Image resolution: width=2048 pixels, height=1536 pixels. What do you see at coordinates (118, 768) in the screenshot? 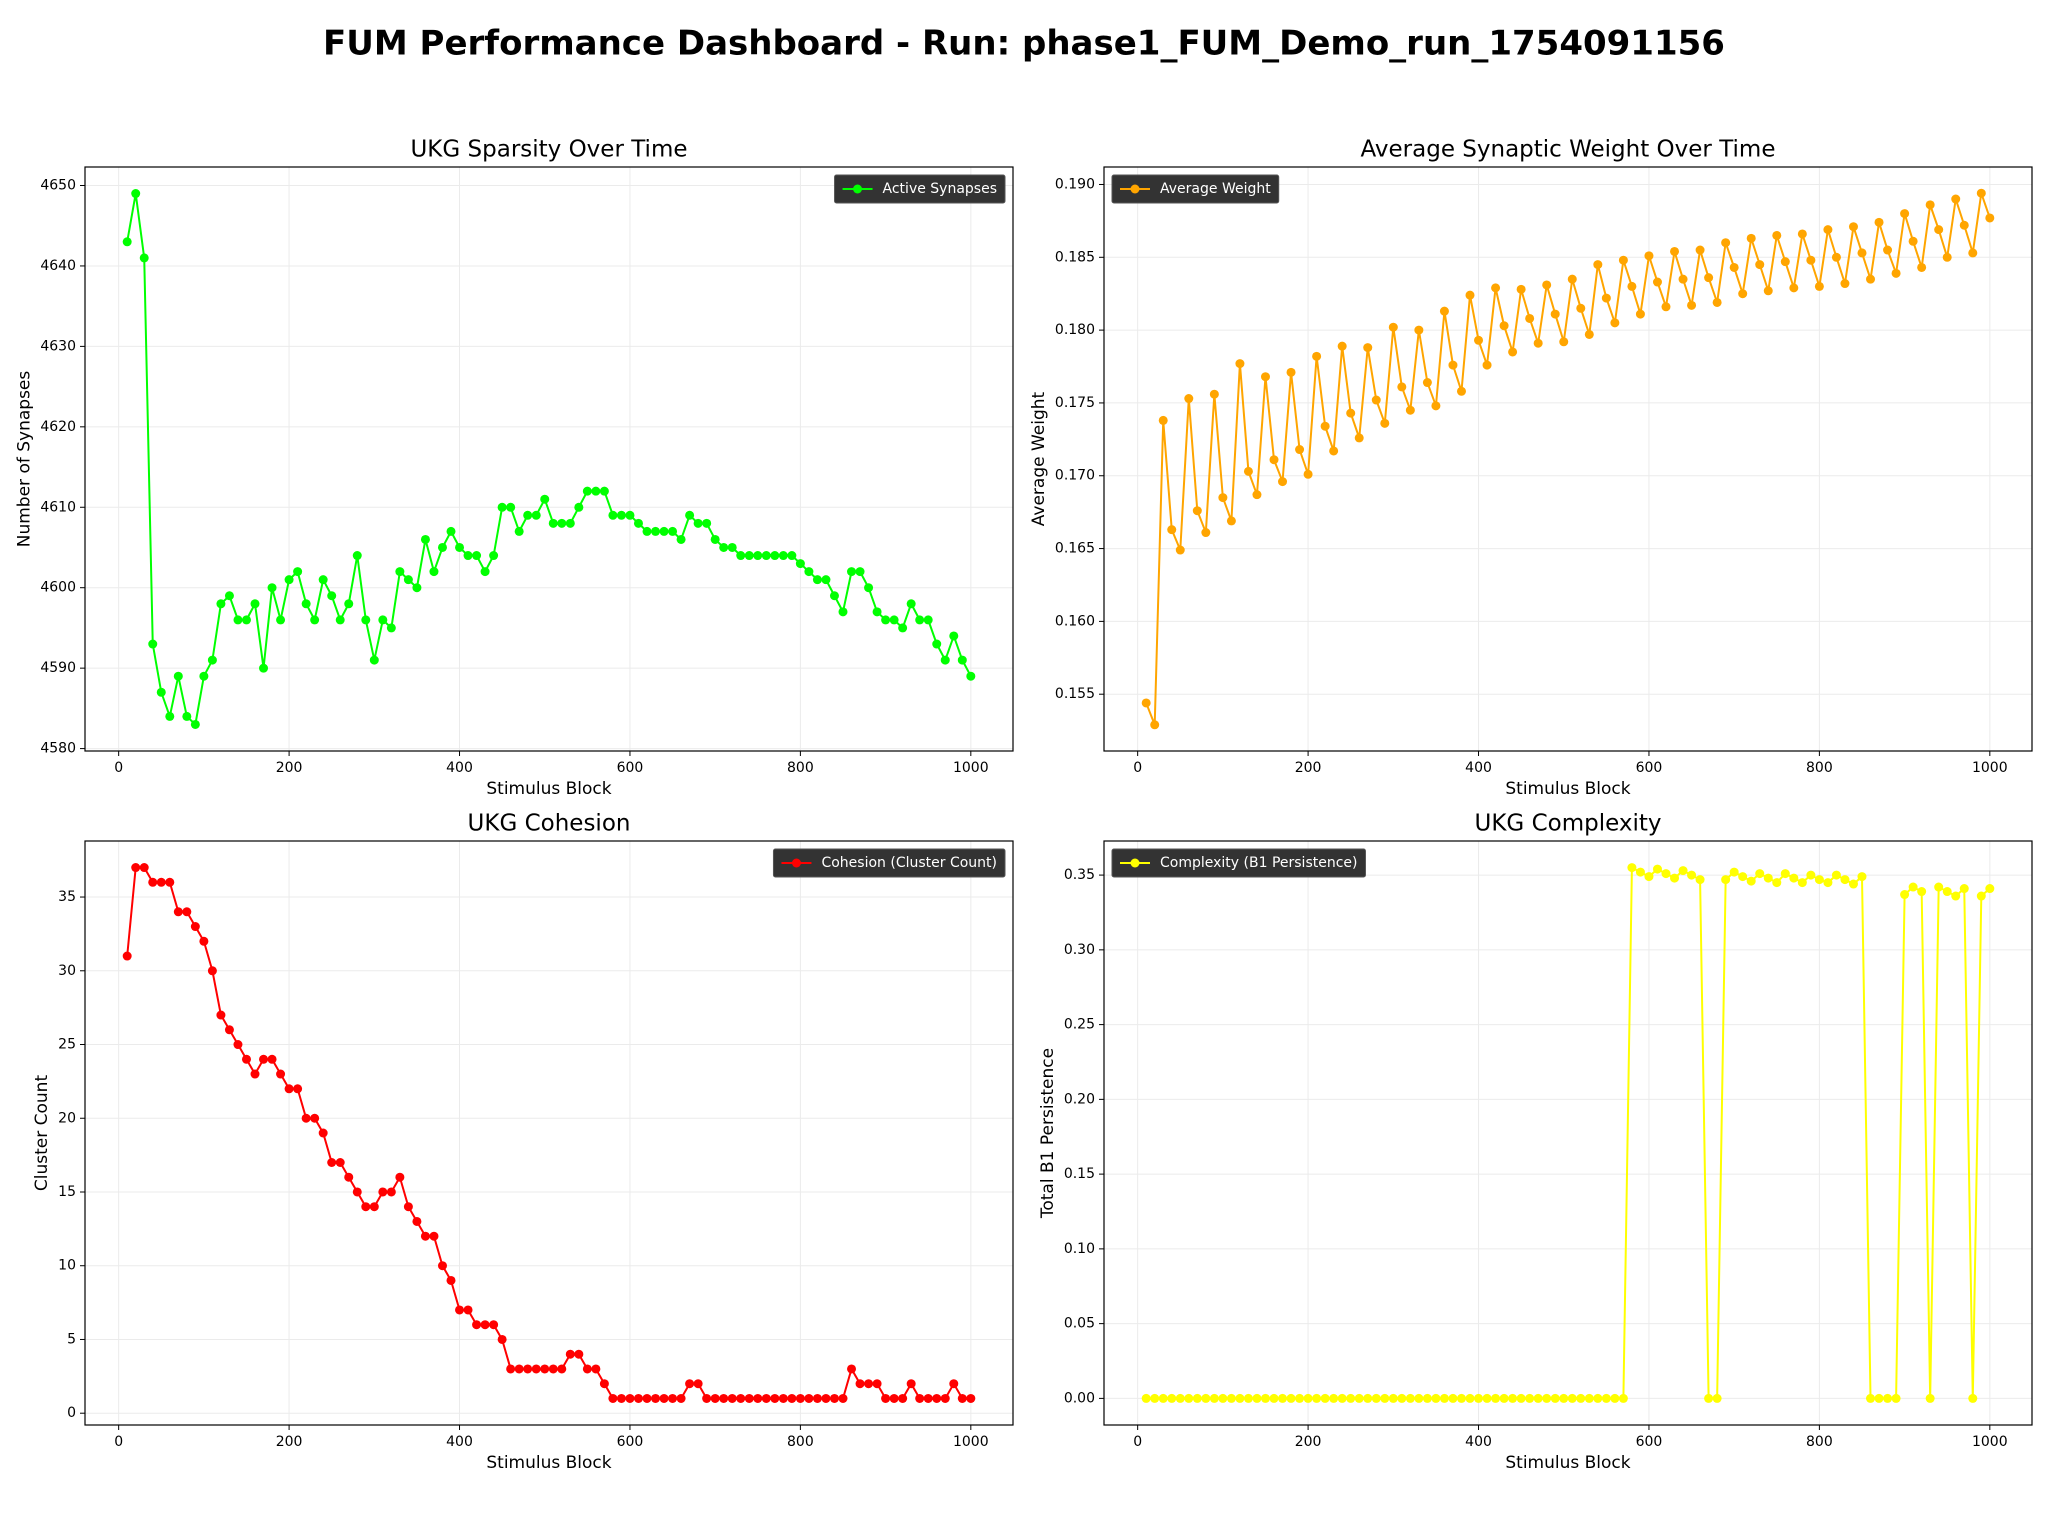
I see `x-tick-label: 0` at bounding box center [118, 768].